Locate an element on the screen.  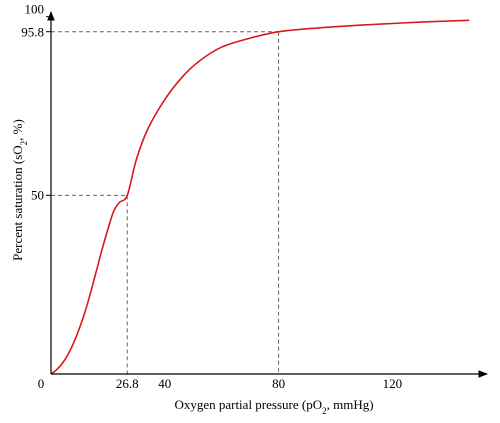
x-tick-label: 26.8 is located at coordinates (127, 383).